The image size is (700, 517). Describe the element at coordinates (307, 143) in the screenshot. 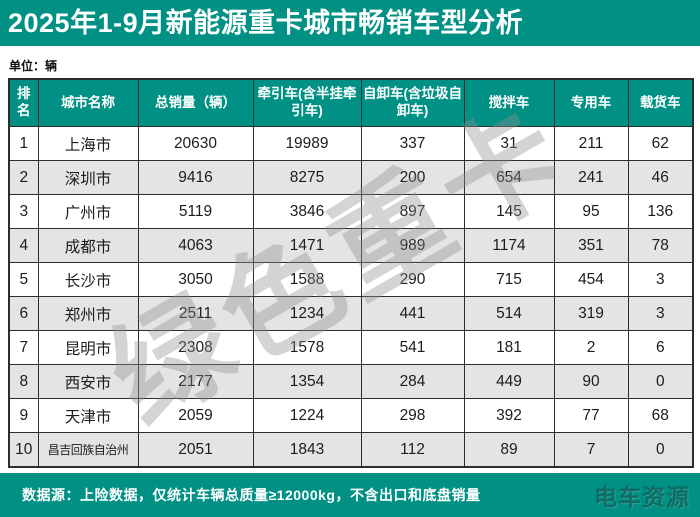

I see `value-cell: 19989` at that location.